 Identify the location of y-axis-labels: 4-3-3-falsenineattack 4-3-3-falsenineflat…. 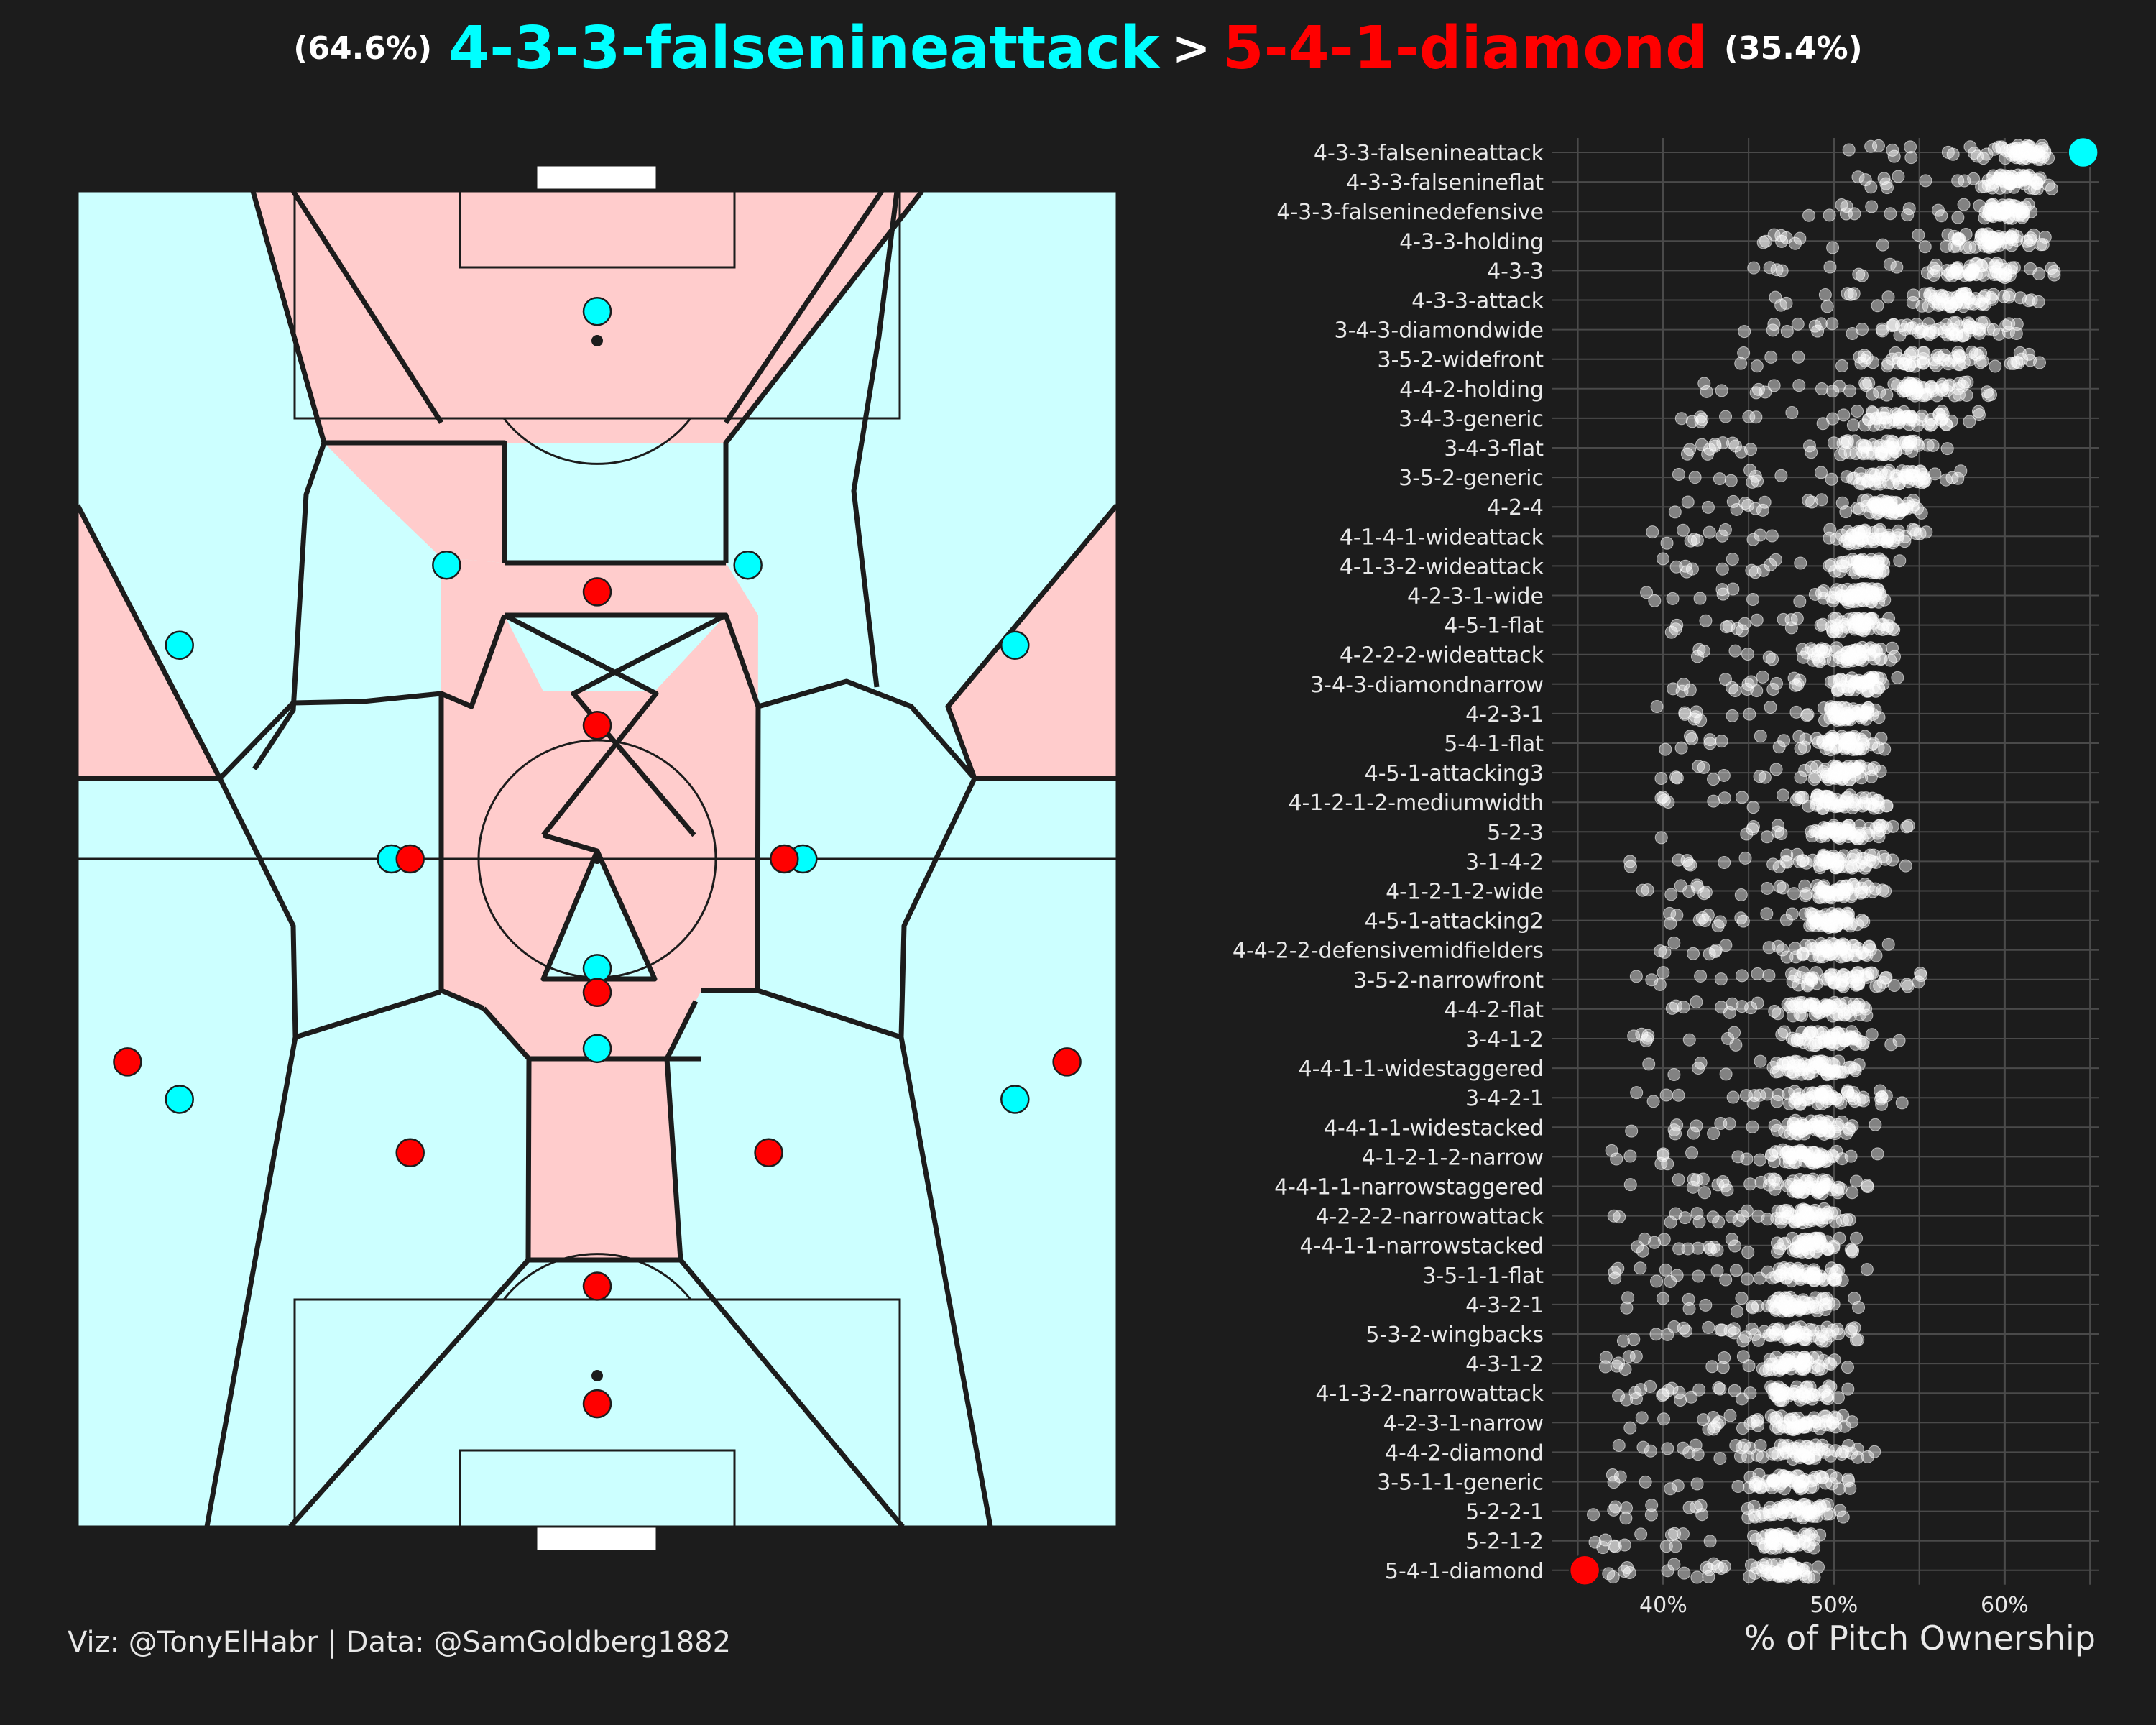
(1389, 862).